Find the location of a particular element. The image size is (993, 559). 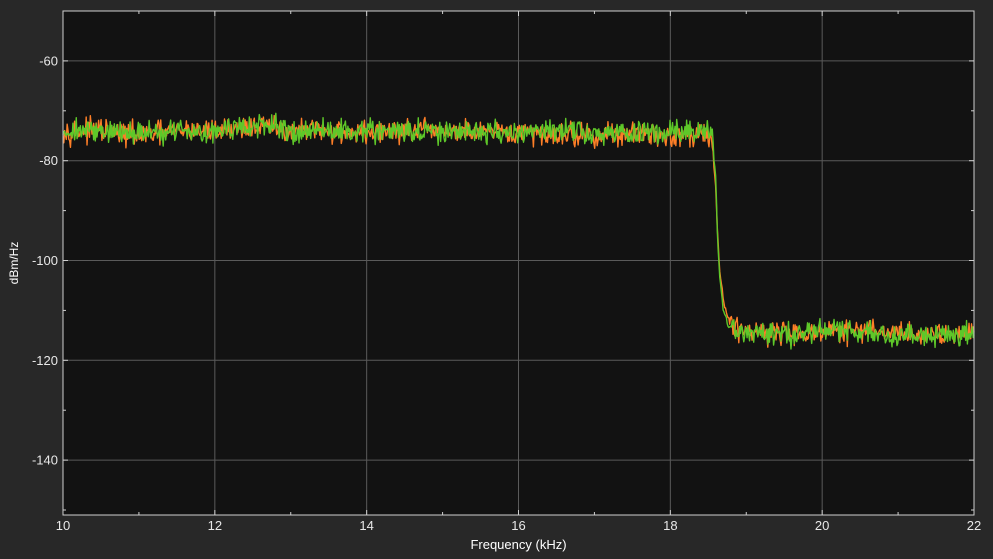

x-tick-label: 10 is located at coordinates (63, 525).